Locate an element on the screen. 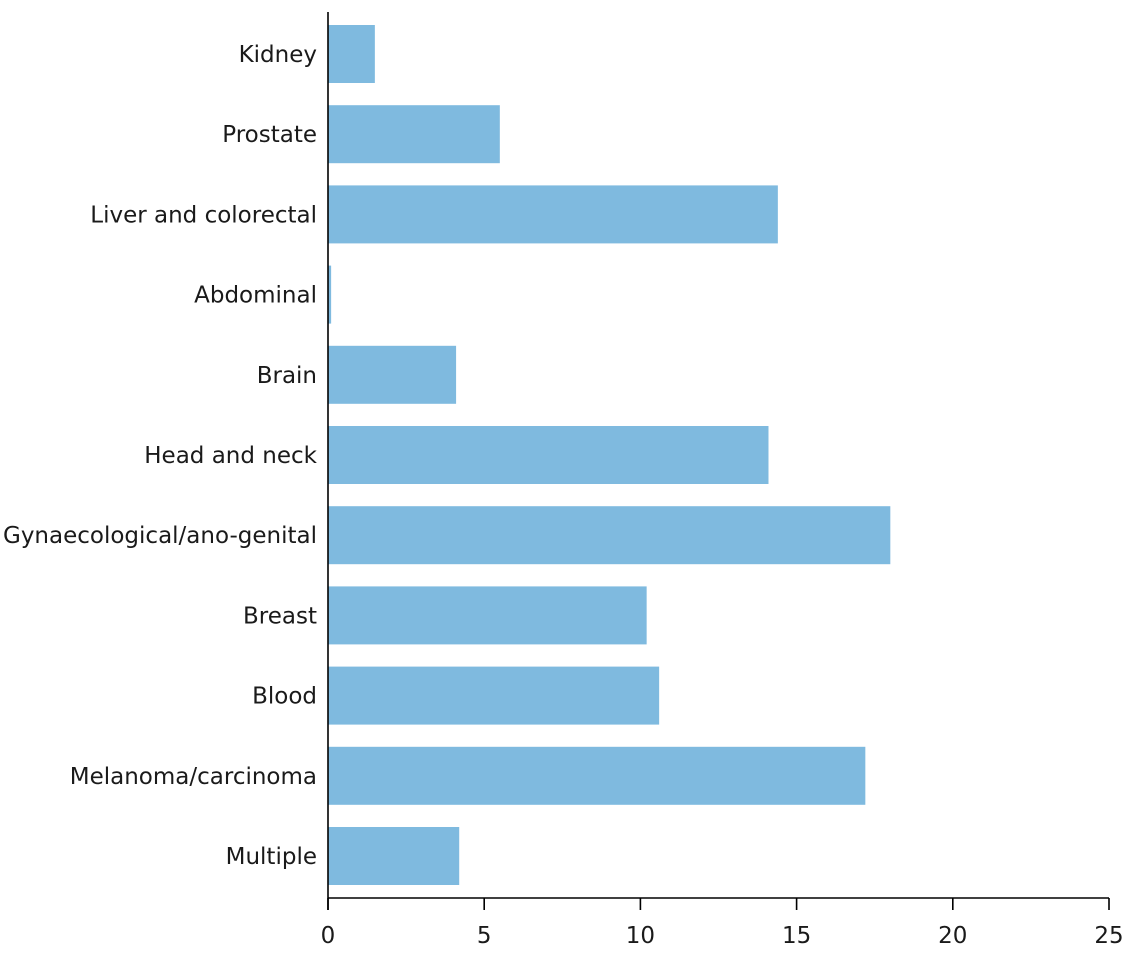 Image resolution: width=1128 pixels, height=953 pixels. x-tick-label: 5 is located at coordinates (484, 936).